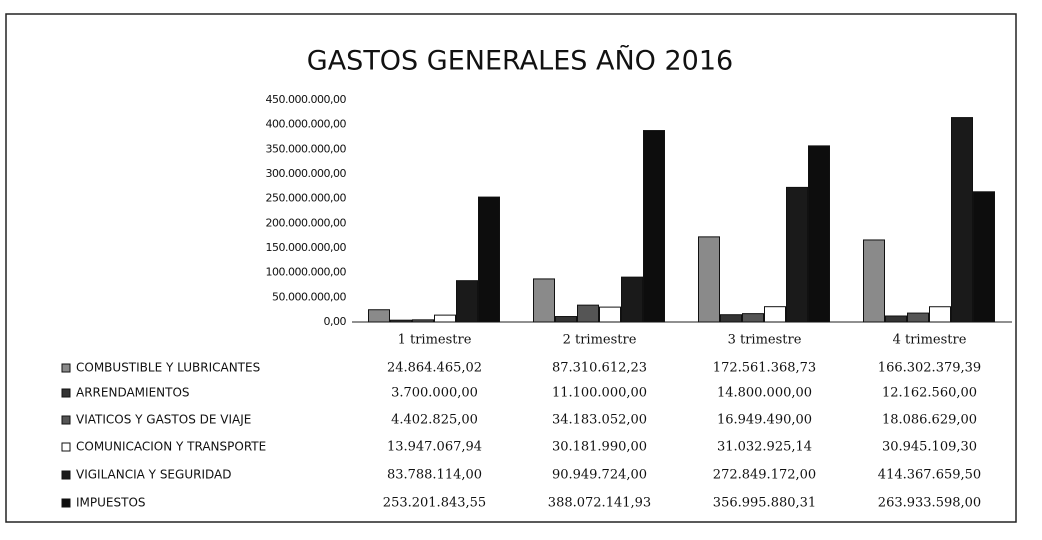 This screenshot has width=1042, height=540. Describe the element at coordinates (929, 368) in the screenshot. I see `data-label: 166.302.379,39` at that location.